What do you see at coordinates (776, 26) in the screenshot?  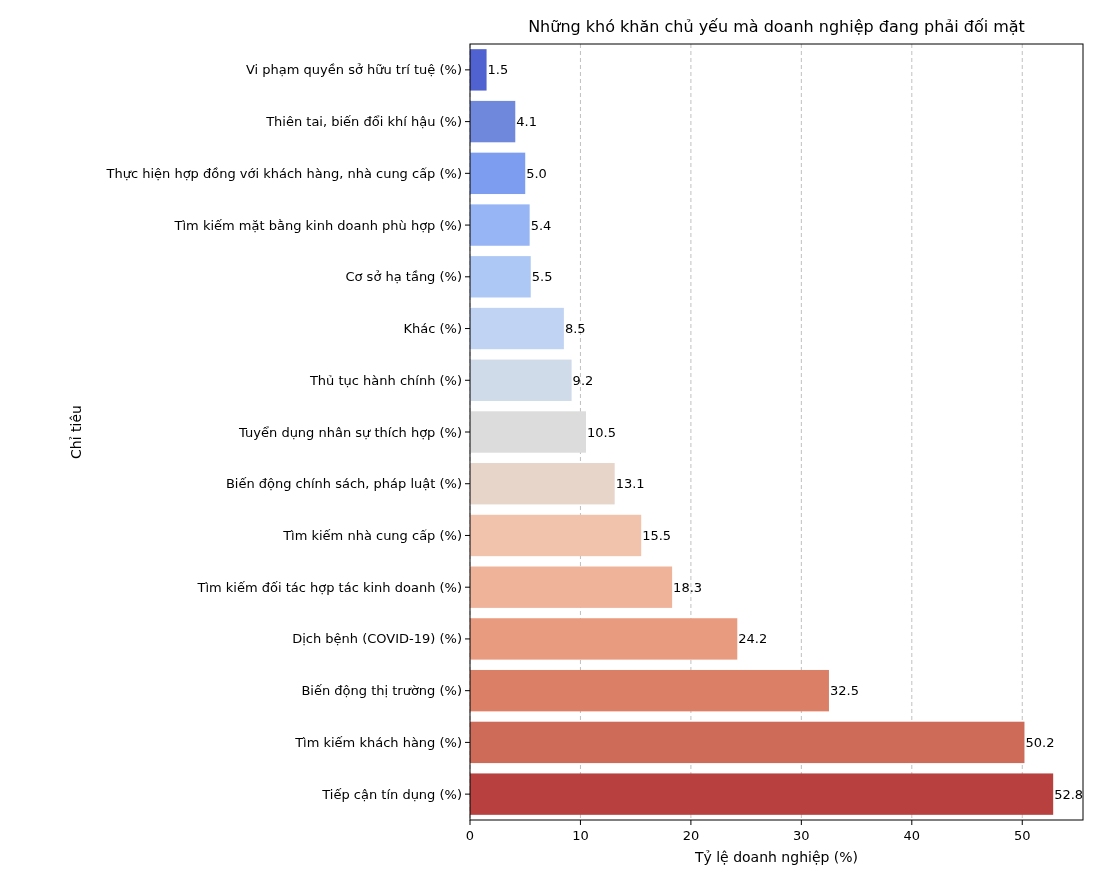 I see `chart-title: Những khó khăn chủ yếu mà doanh nghiệp đang phải đối mặt` at bounding box center [776, 26].